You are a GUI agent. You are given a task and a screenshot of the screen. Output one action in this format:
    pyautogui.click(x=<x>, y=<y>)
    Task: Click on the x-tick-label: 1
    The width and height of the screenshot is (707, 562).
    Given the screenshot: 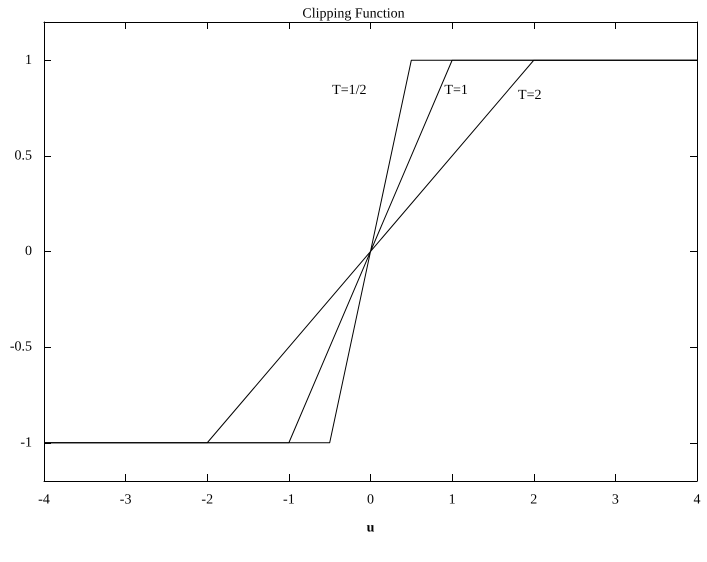 What is the action you would take?
    pyautogui.click(x=452, y=500)
    